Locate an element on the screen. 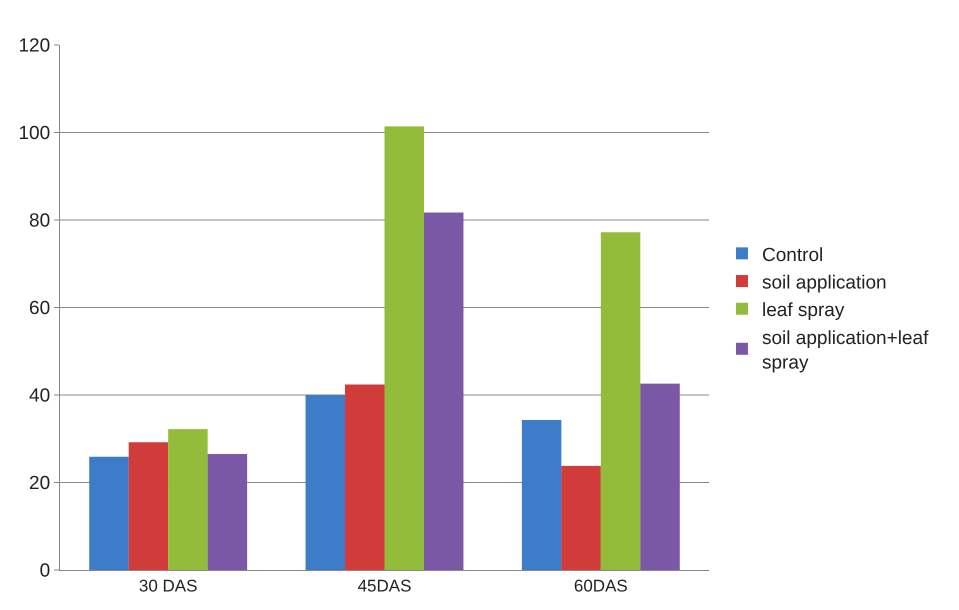 This screenshot has width=959, height=610. legend-label: Control is located at coordinates (793, 255).